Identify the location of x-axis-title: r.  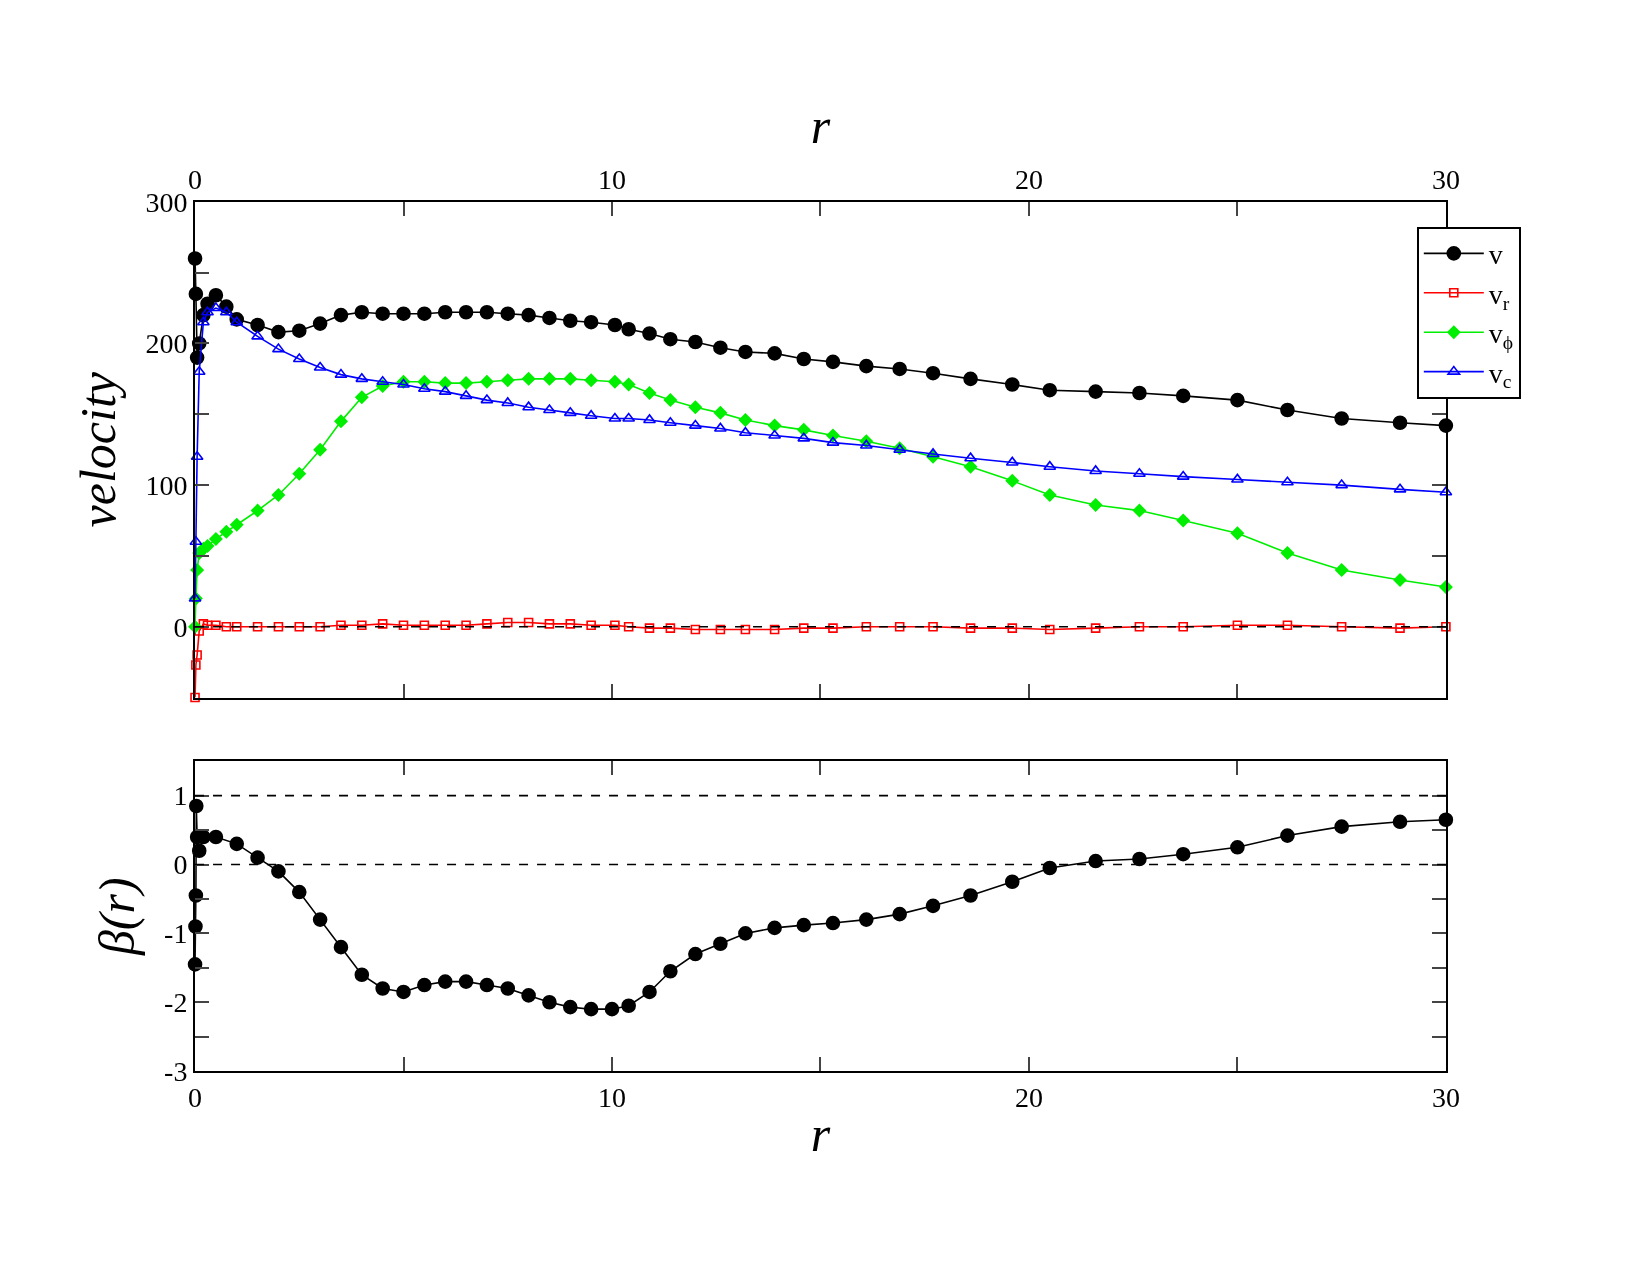
(820, 1133).